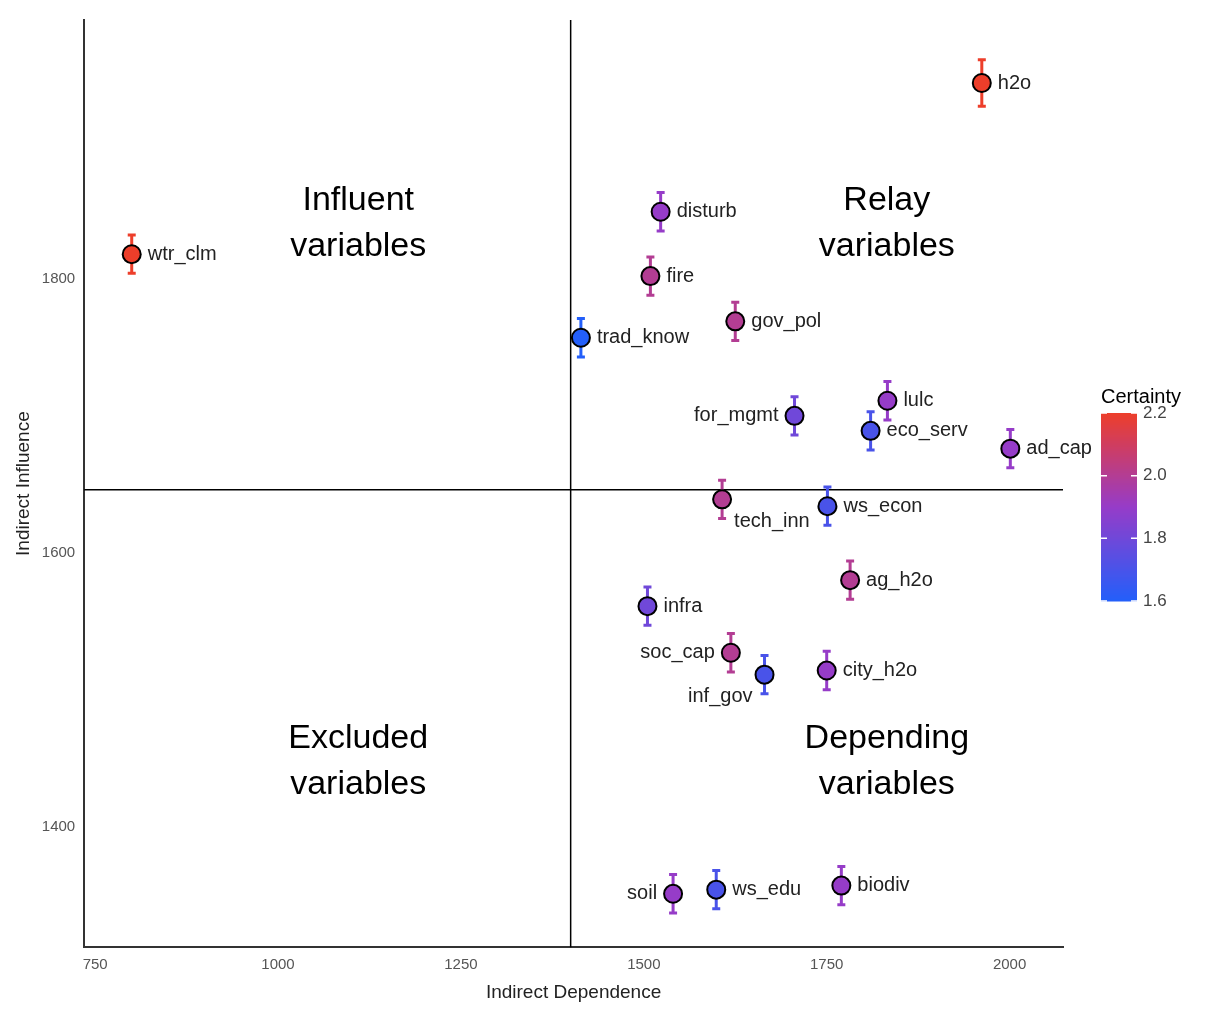 Image resolution: width=1223 pixels, height=1018 pixels. Describe the element at coordinates (680, 274) in the screenshot. I see `annotation: fire` at that location.